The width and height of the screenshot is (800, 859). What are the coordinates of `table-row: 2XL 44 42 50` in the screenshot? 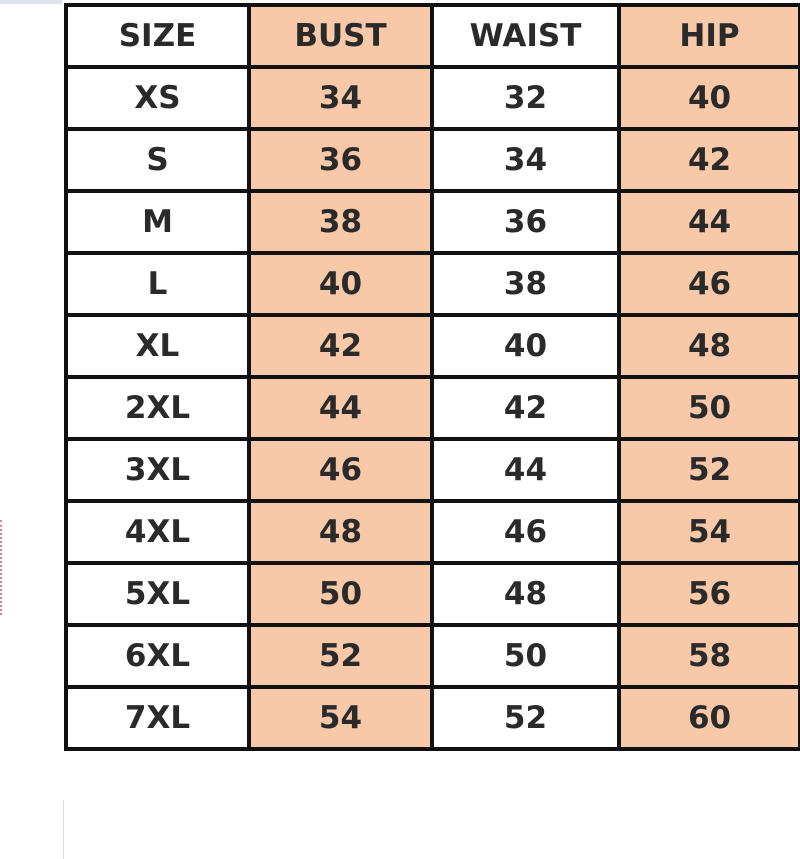 It's located at (432, 408).